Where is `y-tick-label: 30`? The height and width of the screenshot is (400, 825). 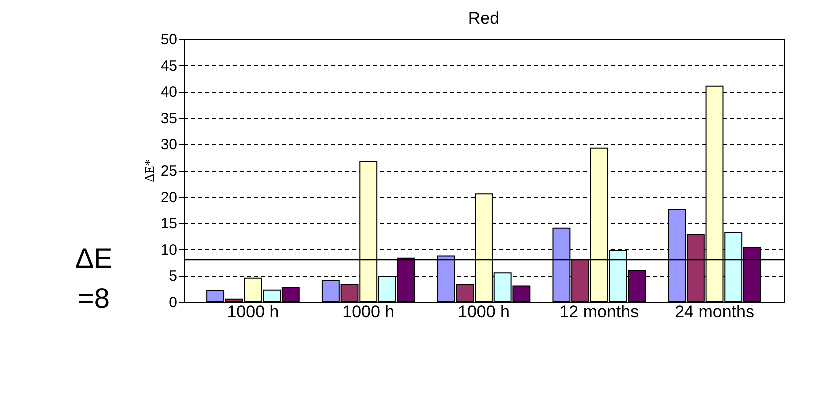
y-tick-label: 30 is located at coordinates (169, 145).